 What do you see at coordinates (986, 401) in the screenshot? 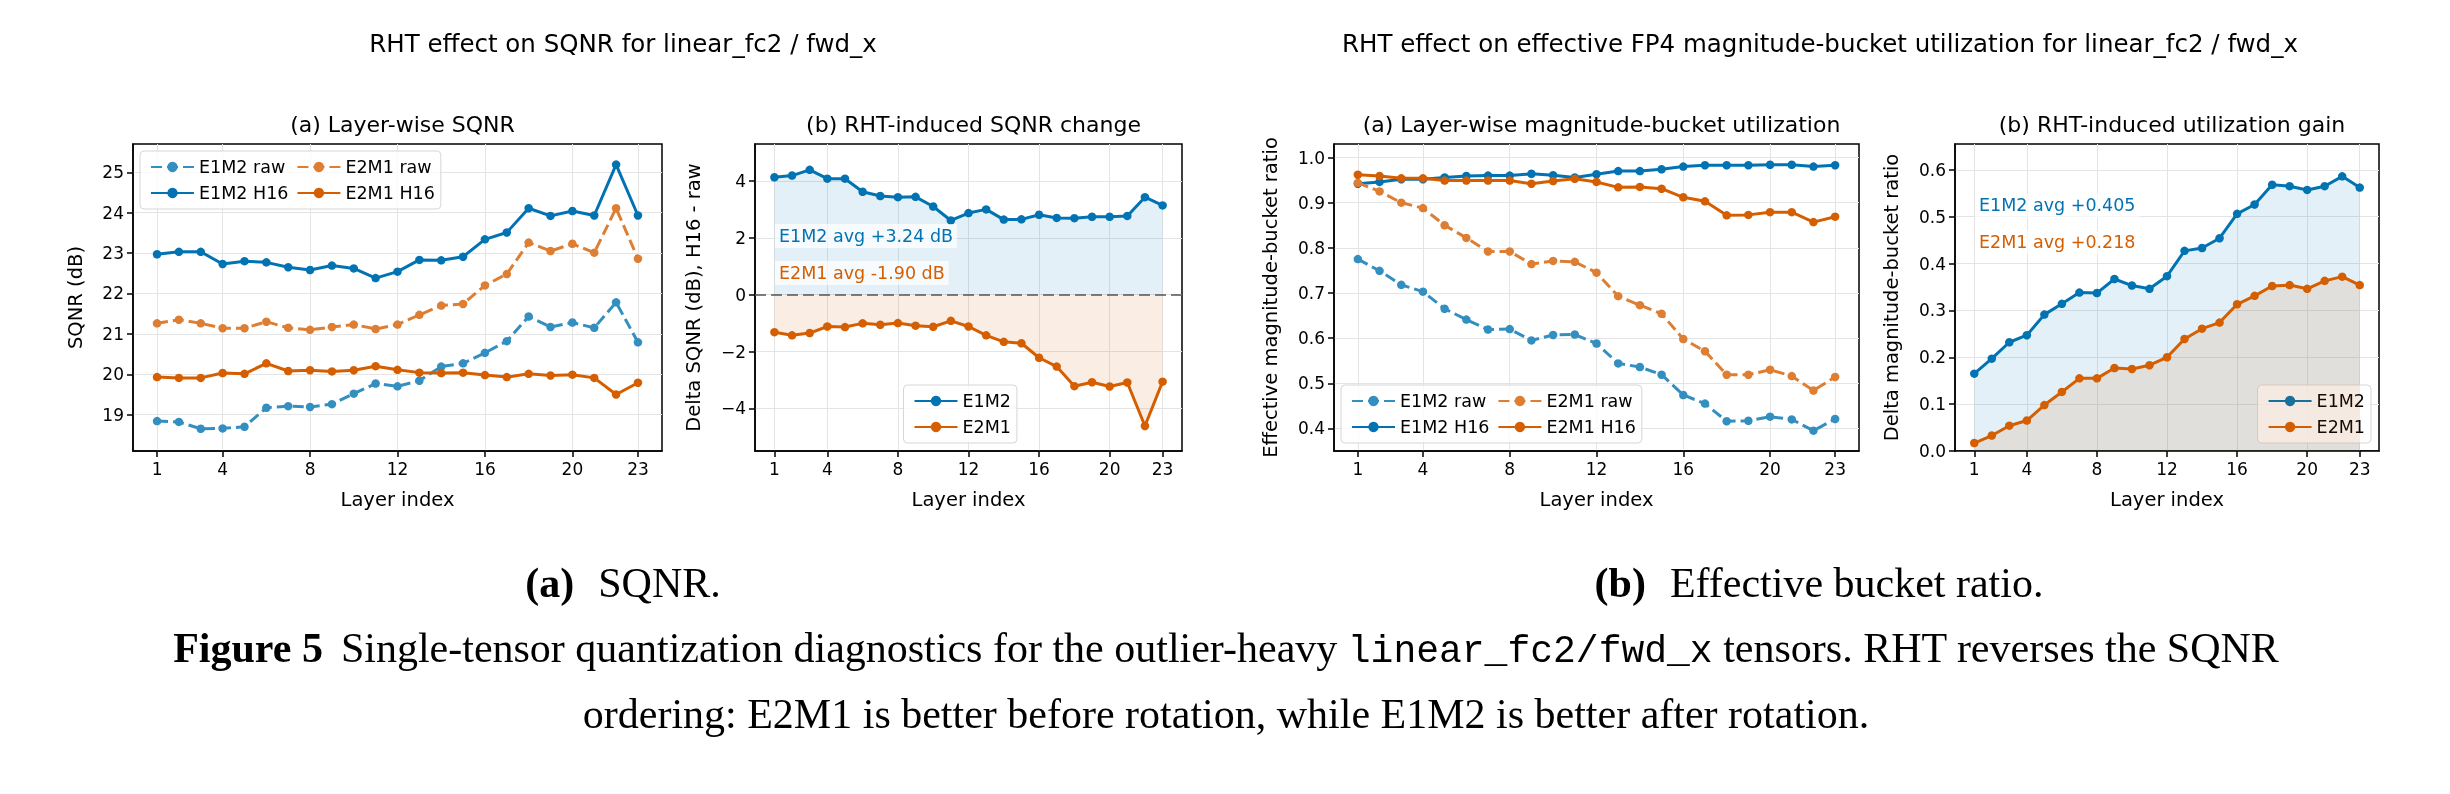
I see `legend-label: E1M2` at bounding box center [986, 401].